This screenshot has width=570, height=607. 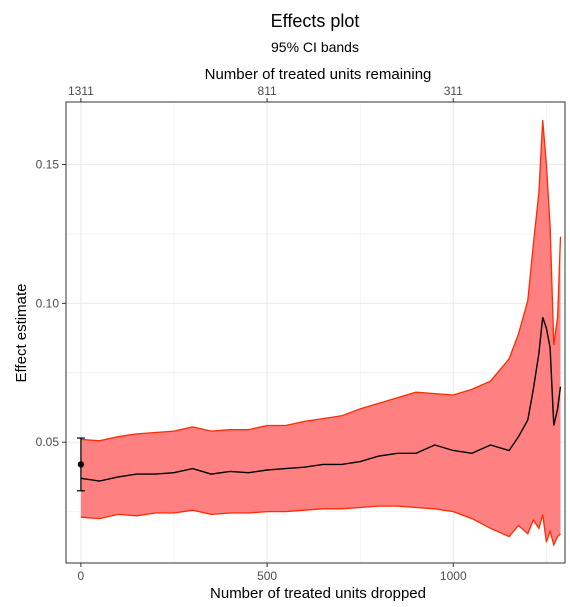 I want to click on initial-estimate-point, so click(x=81, y=464).